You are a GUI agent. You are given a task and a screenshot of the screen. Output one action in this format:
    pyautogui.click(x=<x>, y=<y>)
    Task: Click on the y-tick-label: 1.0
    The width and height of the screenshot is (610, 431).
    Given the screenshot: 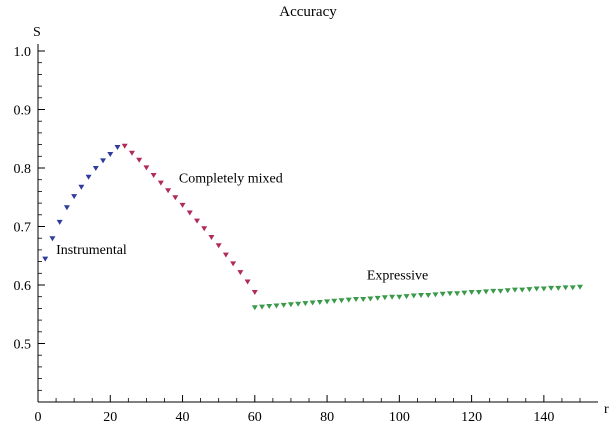 What is the action you would take?
    pyautogui.click(x=23, y=52)
    